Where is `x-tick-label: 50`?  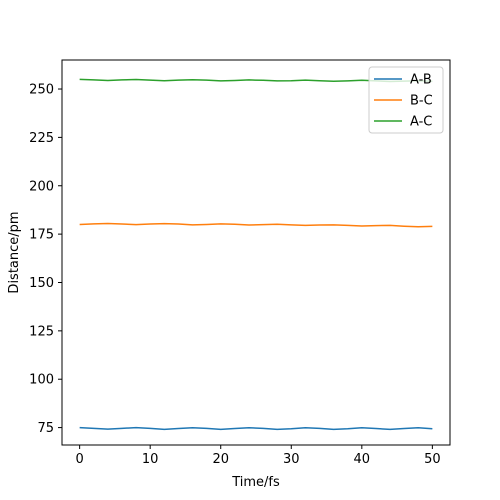 x-tick-label: 50 is located at coordinates (432, 459).